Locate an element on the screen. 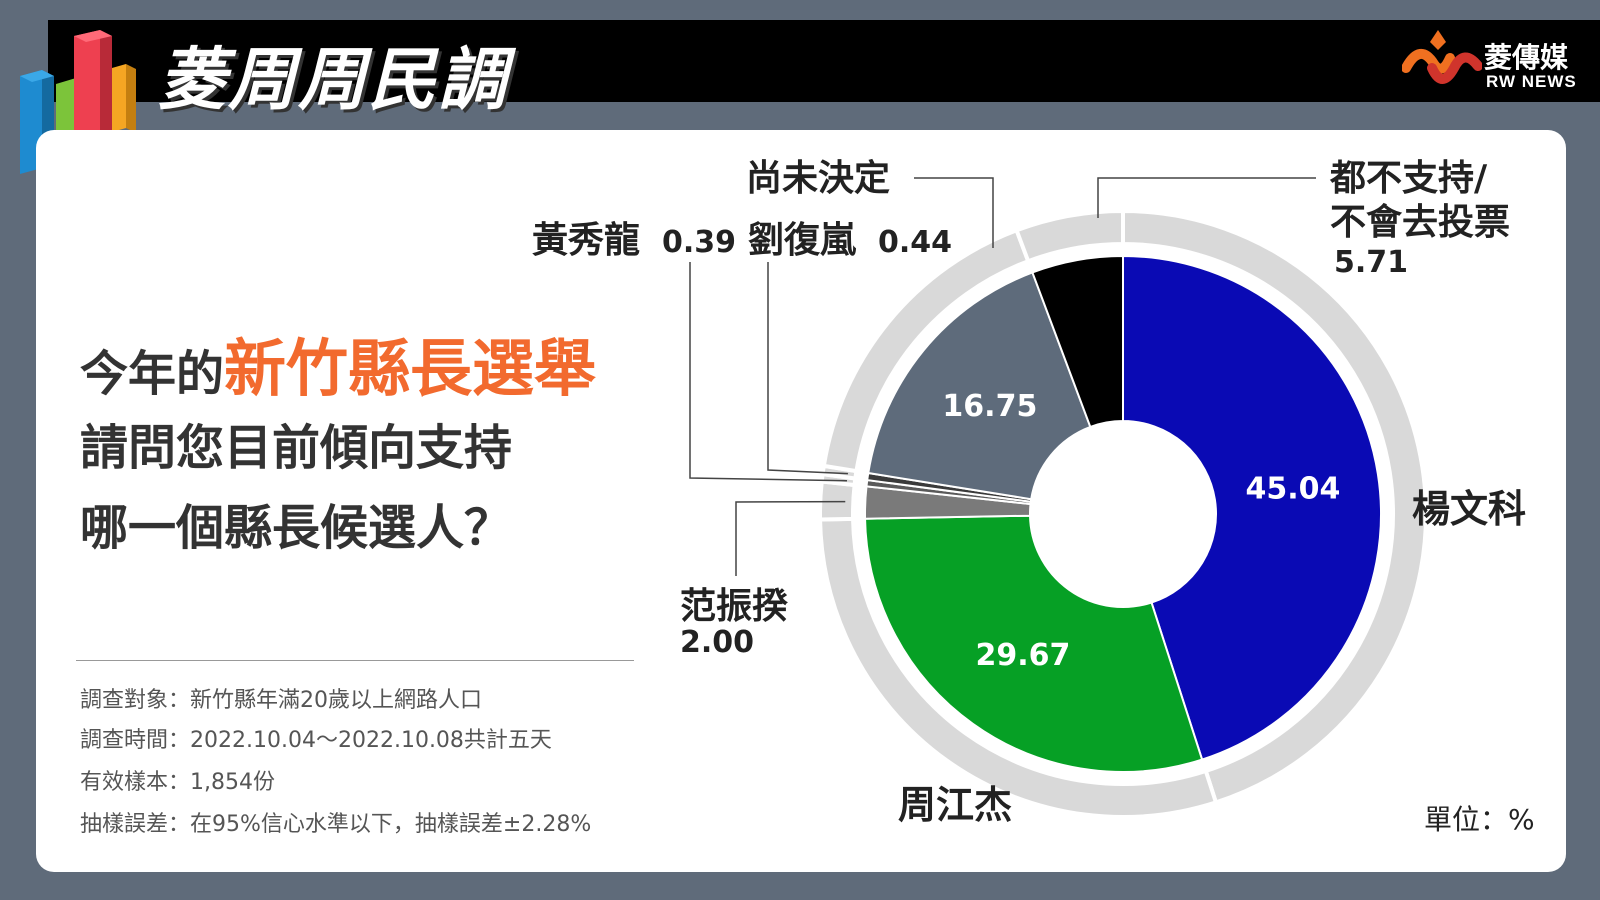 The height and width of the screenshot is (900, 1600). brand-name: 菱傳媒 is located at coordinates (1526, 57).